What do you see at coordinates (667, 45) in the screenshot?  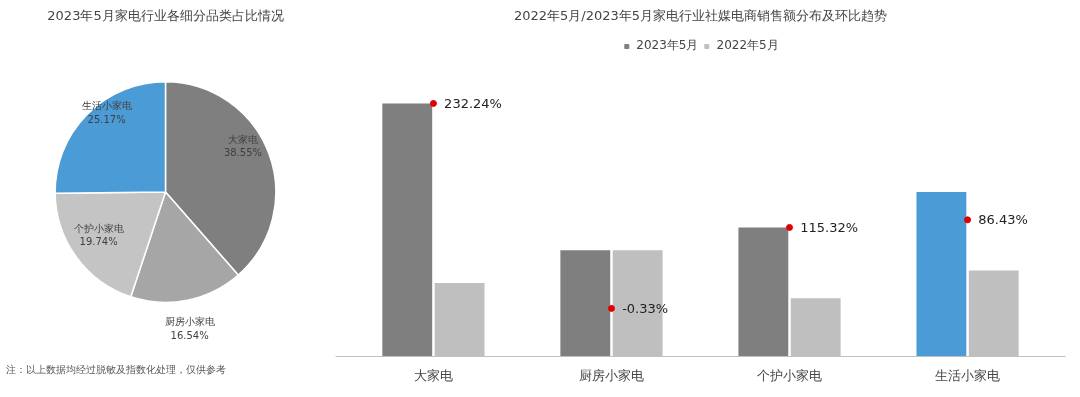 I see `legend-label: 2023年5月` at bounding box center [667, 45].